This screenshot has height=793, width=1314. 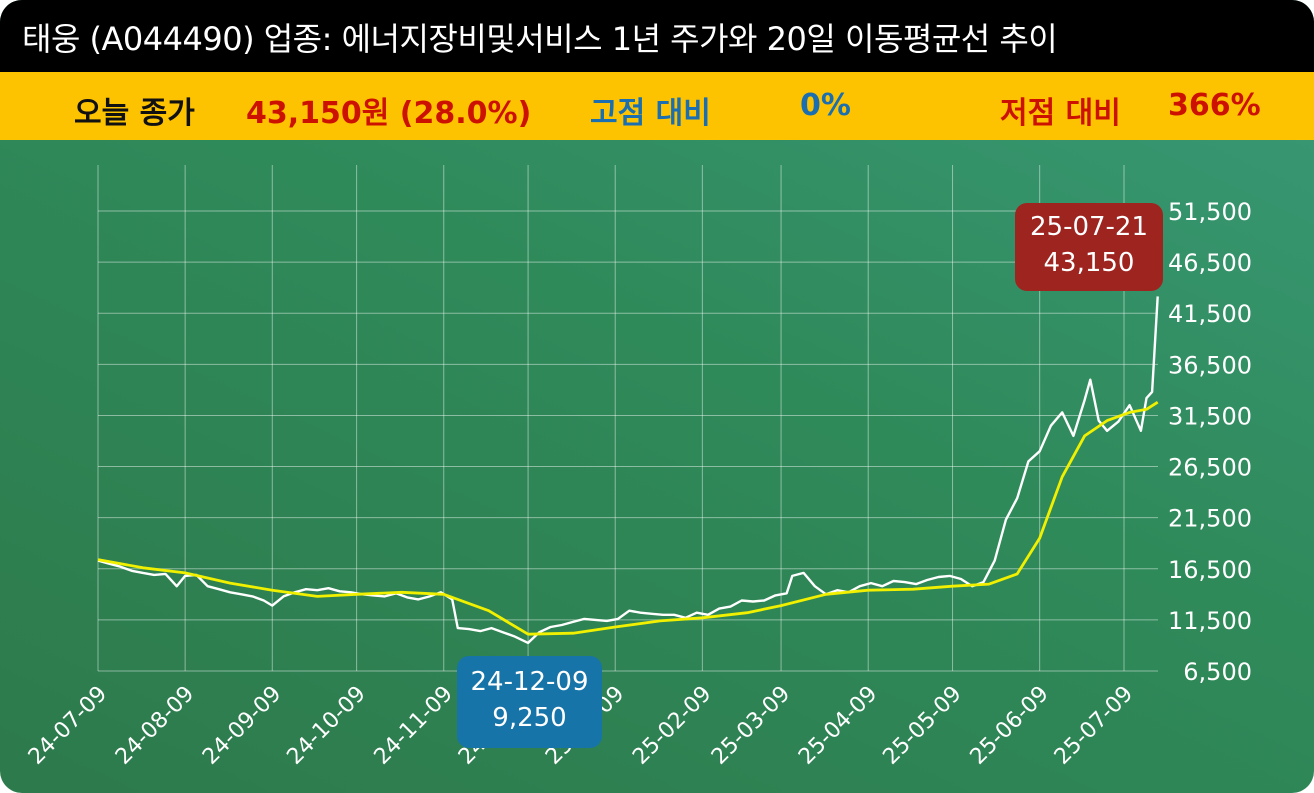 What do you see at coordinates (751, 725) in the screenshot?
I see `x-tick-label: 25-03-09` at bounding box center [751, 725].